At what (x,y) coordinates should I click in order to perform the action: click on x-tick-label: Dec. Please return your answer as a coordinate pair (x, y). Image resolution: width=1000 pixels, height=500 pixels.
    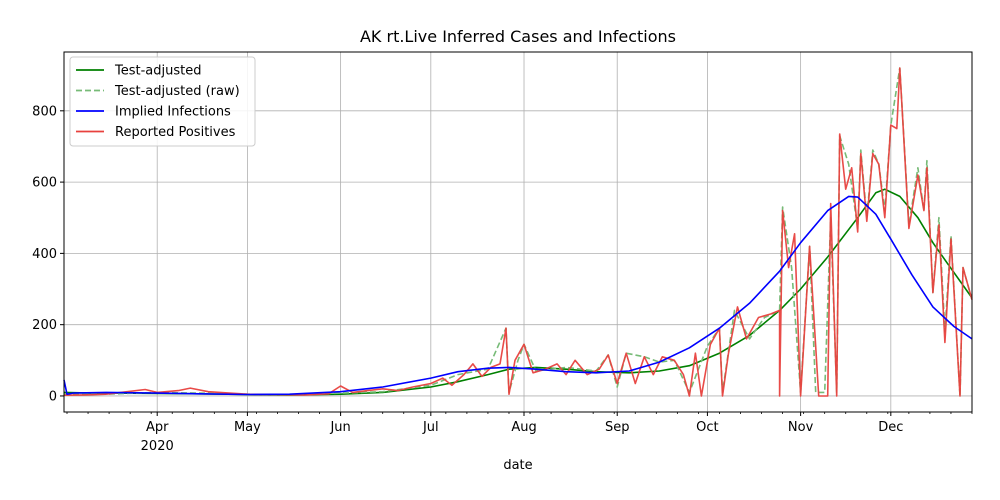
    Looking at the image, I should click on (890, 427).